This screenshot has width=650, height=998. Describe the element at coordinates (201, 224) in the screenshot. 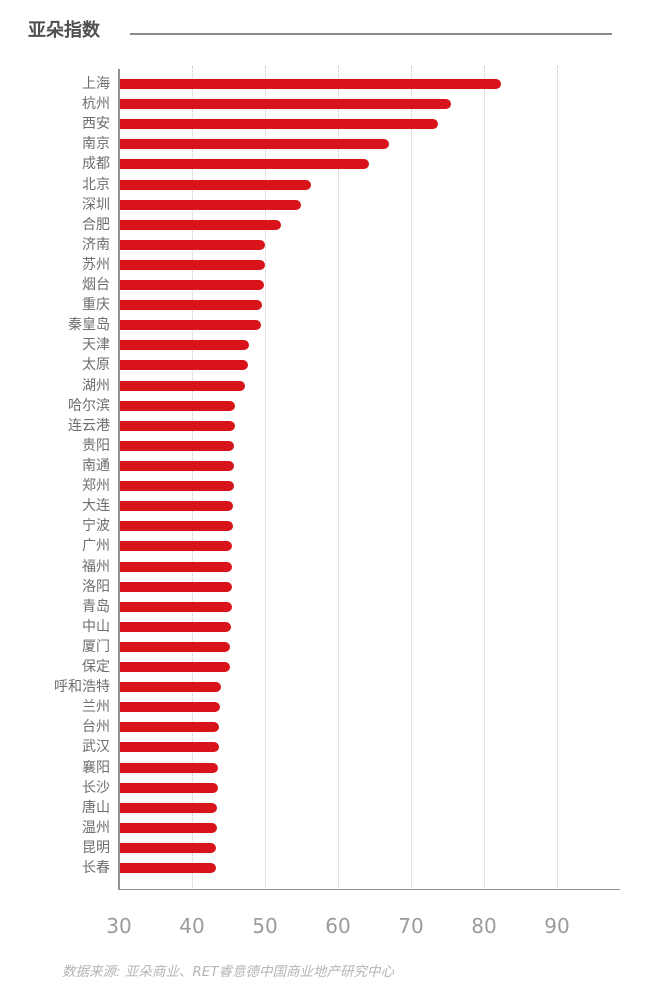

I see `bar-合肥` at that location.